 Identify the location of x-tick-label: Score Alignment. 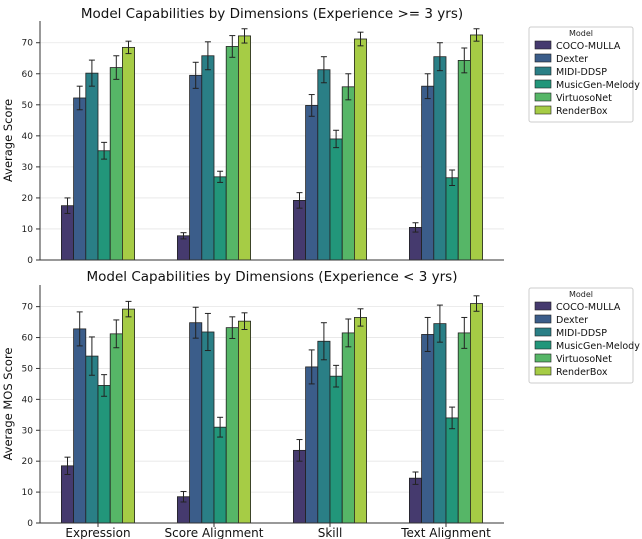
(214, 532).